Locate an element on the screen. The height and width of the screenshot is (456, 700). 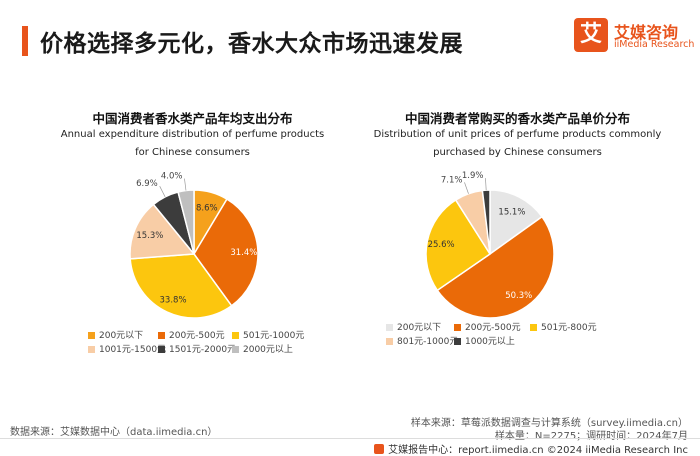
pie-label-0-5: 4.0% is located at coordinates (172, 177).